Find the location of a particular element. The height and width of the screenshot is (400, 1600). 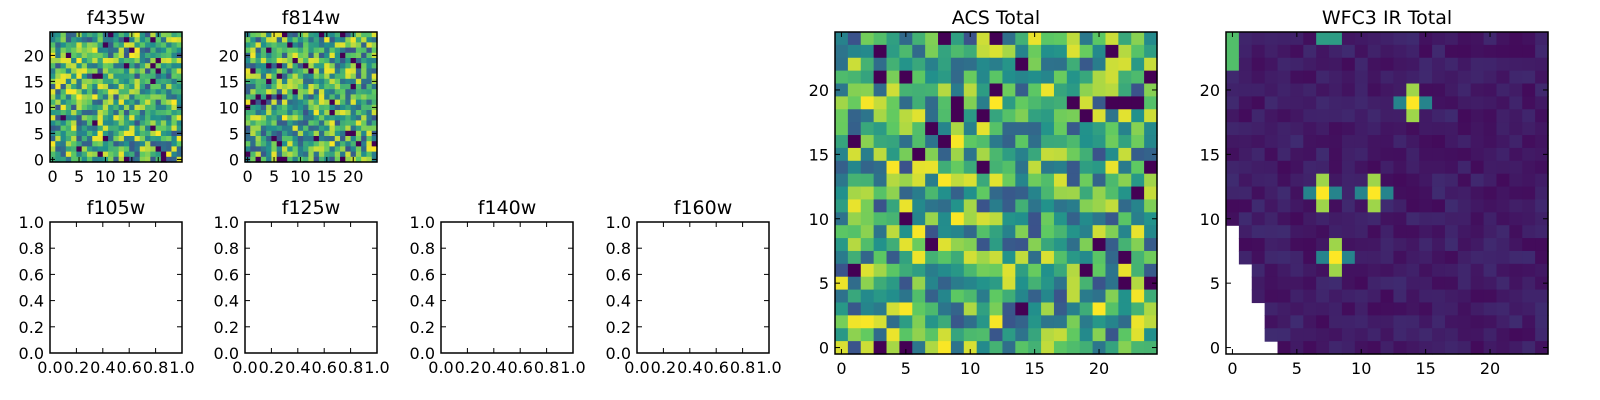

panel-title: ACS Total is located at coordinates (996, 18).